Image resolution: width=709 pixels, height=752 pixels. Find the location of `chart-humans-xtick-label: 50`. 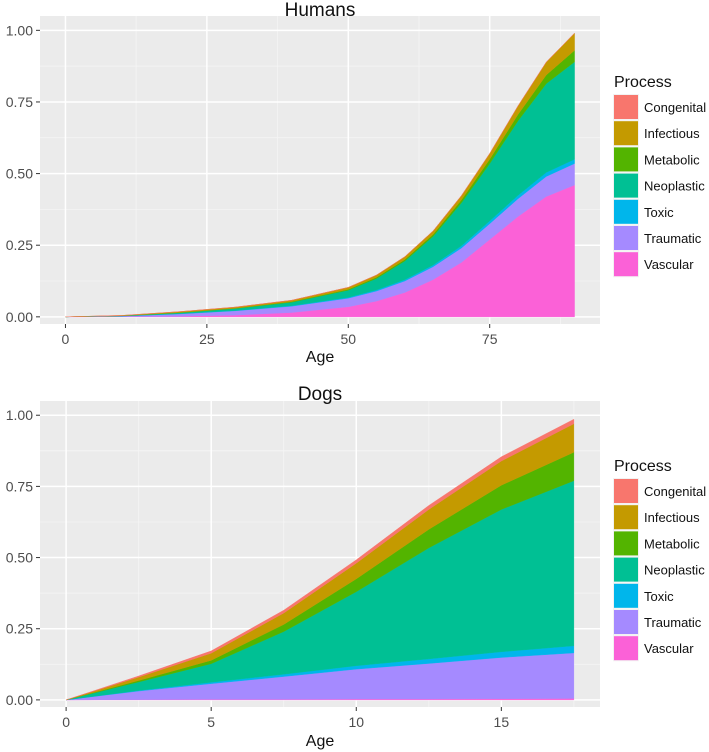

chart-humans-xtick-label: 50 is located at coordinates (348, 339).